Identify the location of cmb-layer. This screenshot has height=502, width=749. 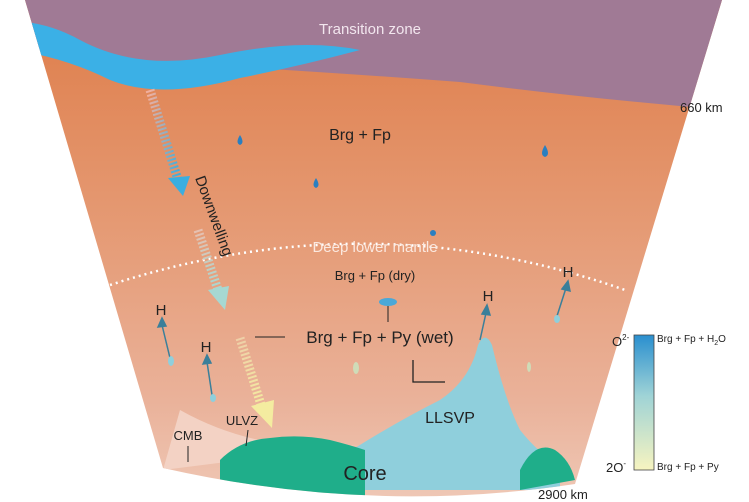
(261, 440).